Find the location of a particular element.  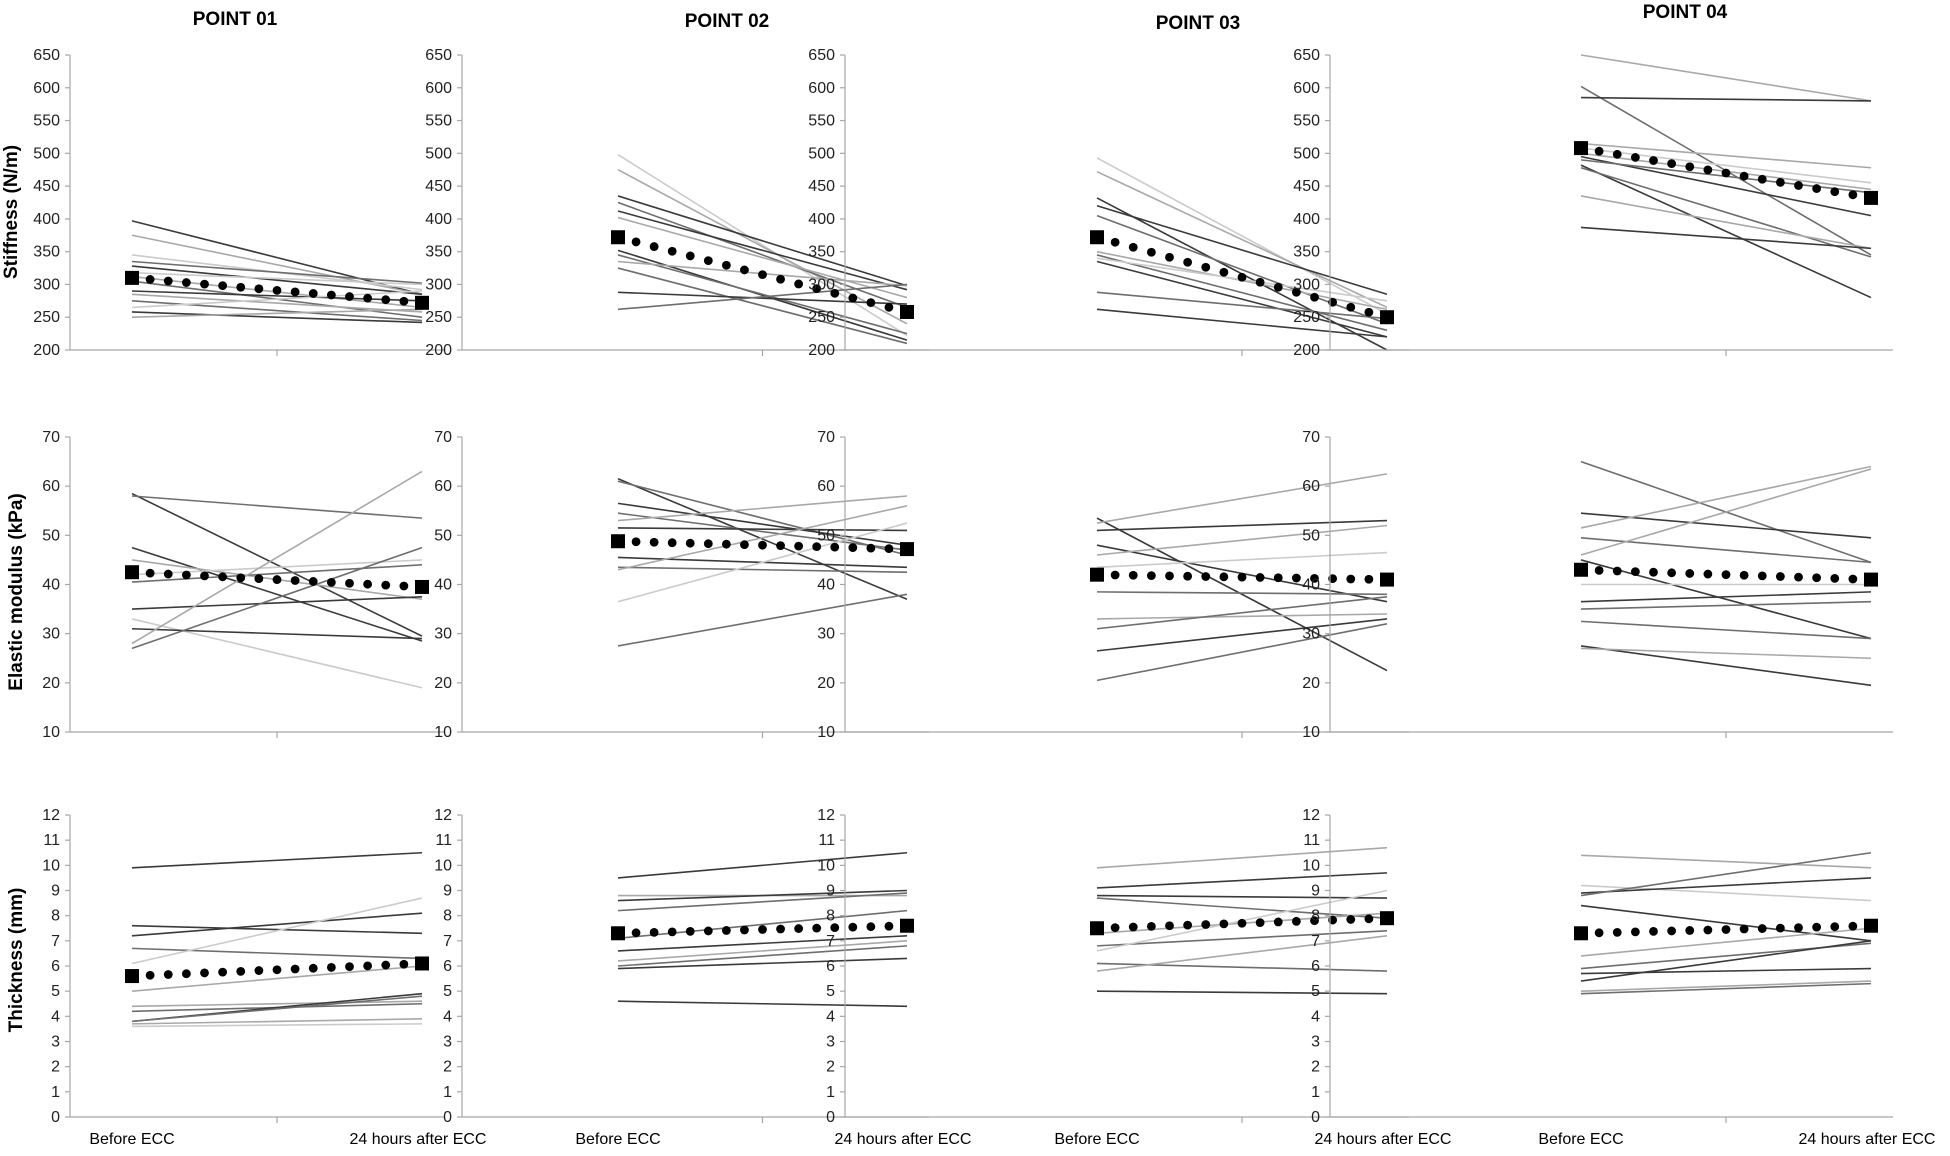

panel-p04-elastic-modulus: 10 20 30 40 50 60 70 is located at coordinates (1597, 585).